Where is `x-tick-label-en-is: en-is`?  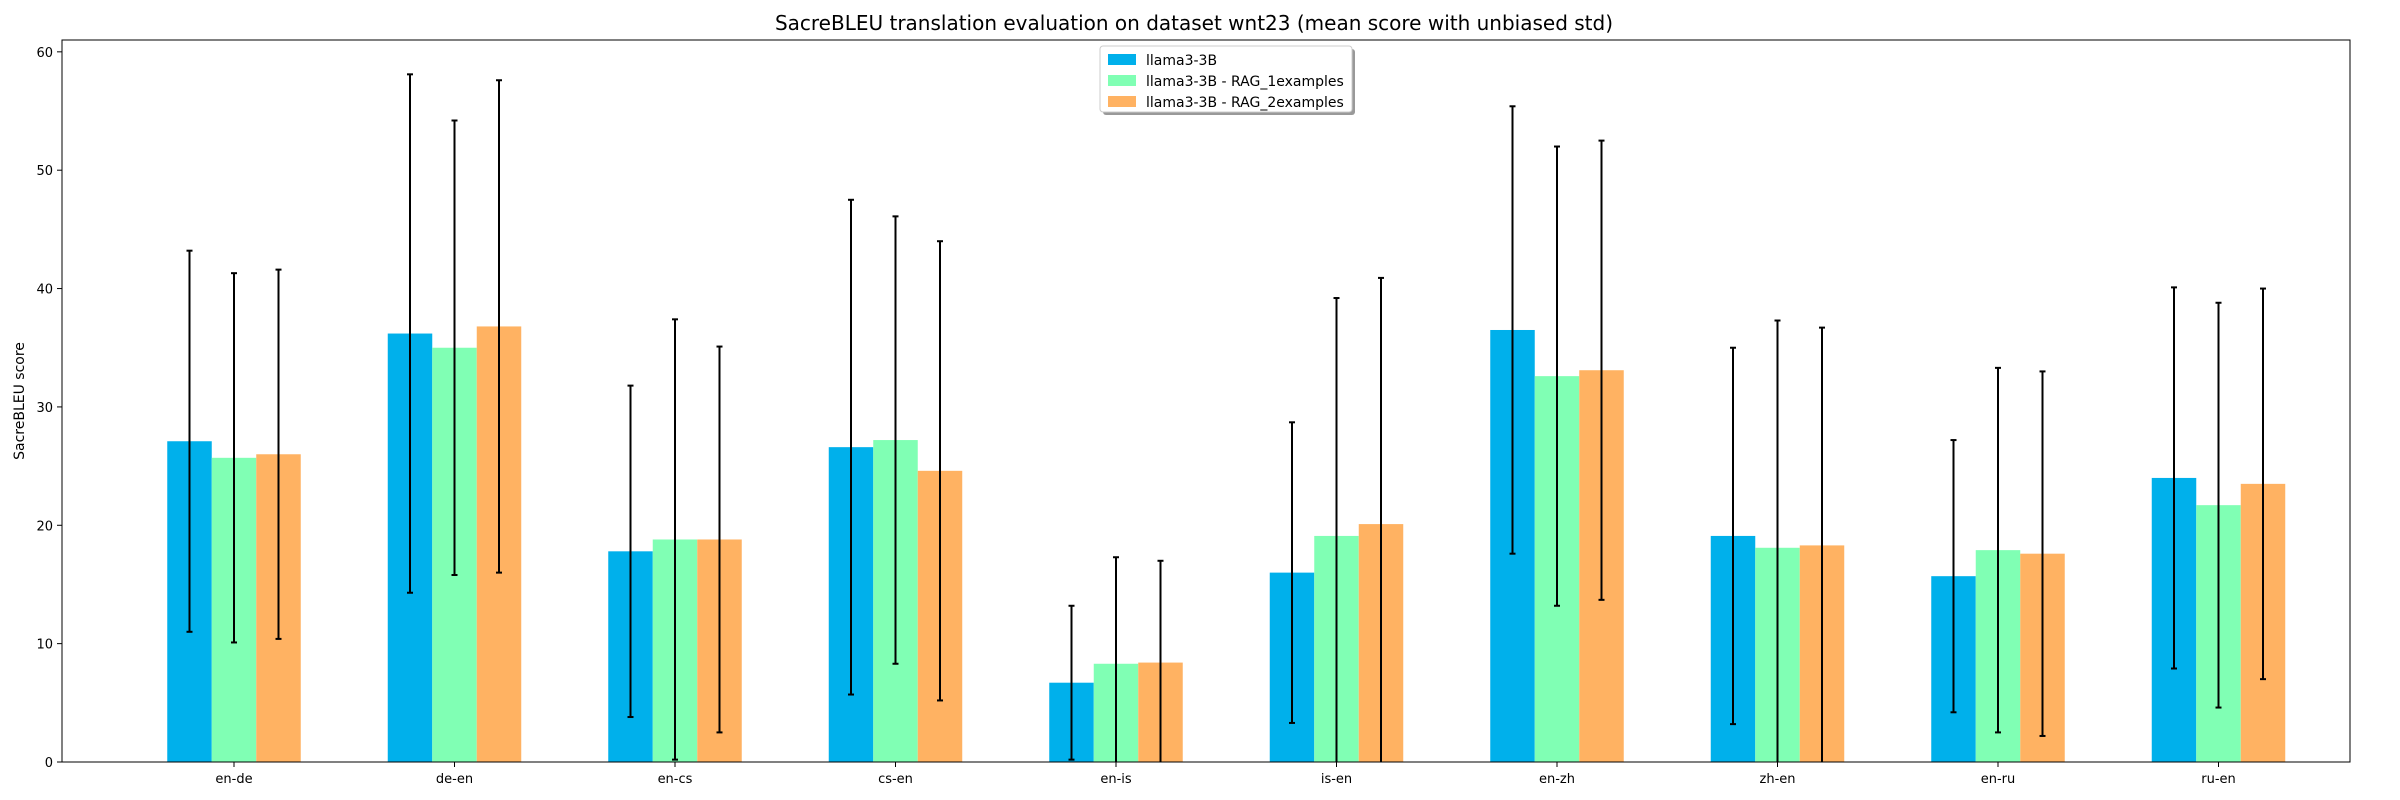 x-tick-label-en-is: en-is is located at coordinates (1116, 779).